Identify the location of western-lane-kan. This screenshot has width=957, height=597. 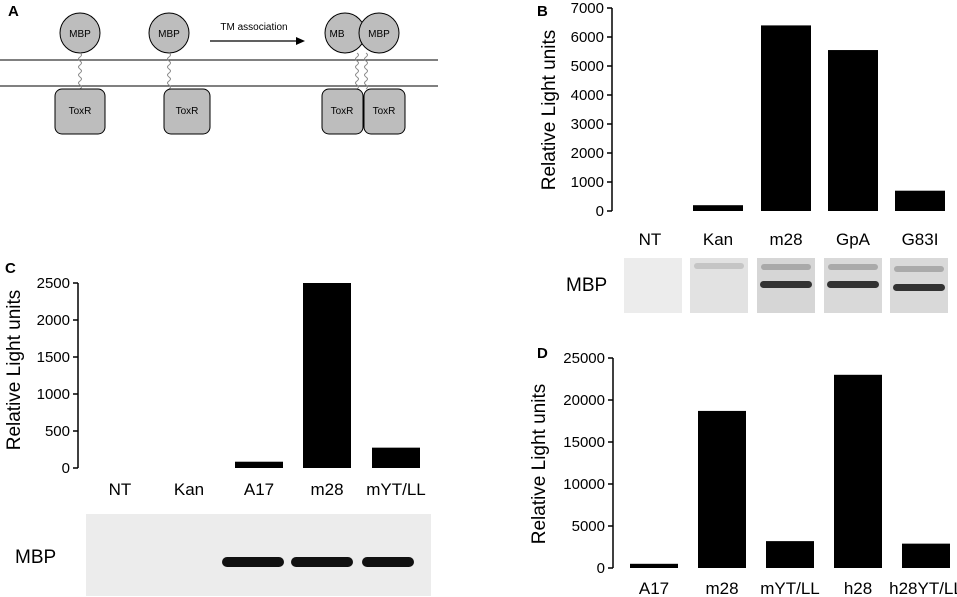
(719, 285).